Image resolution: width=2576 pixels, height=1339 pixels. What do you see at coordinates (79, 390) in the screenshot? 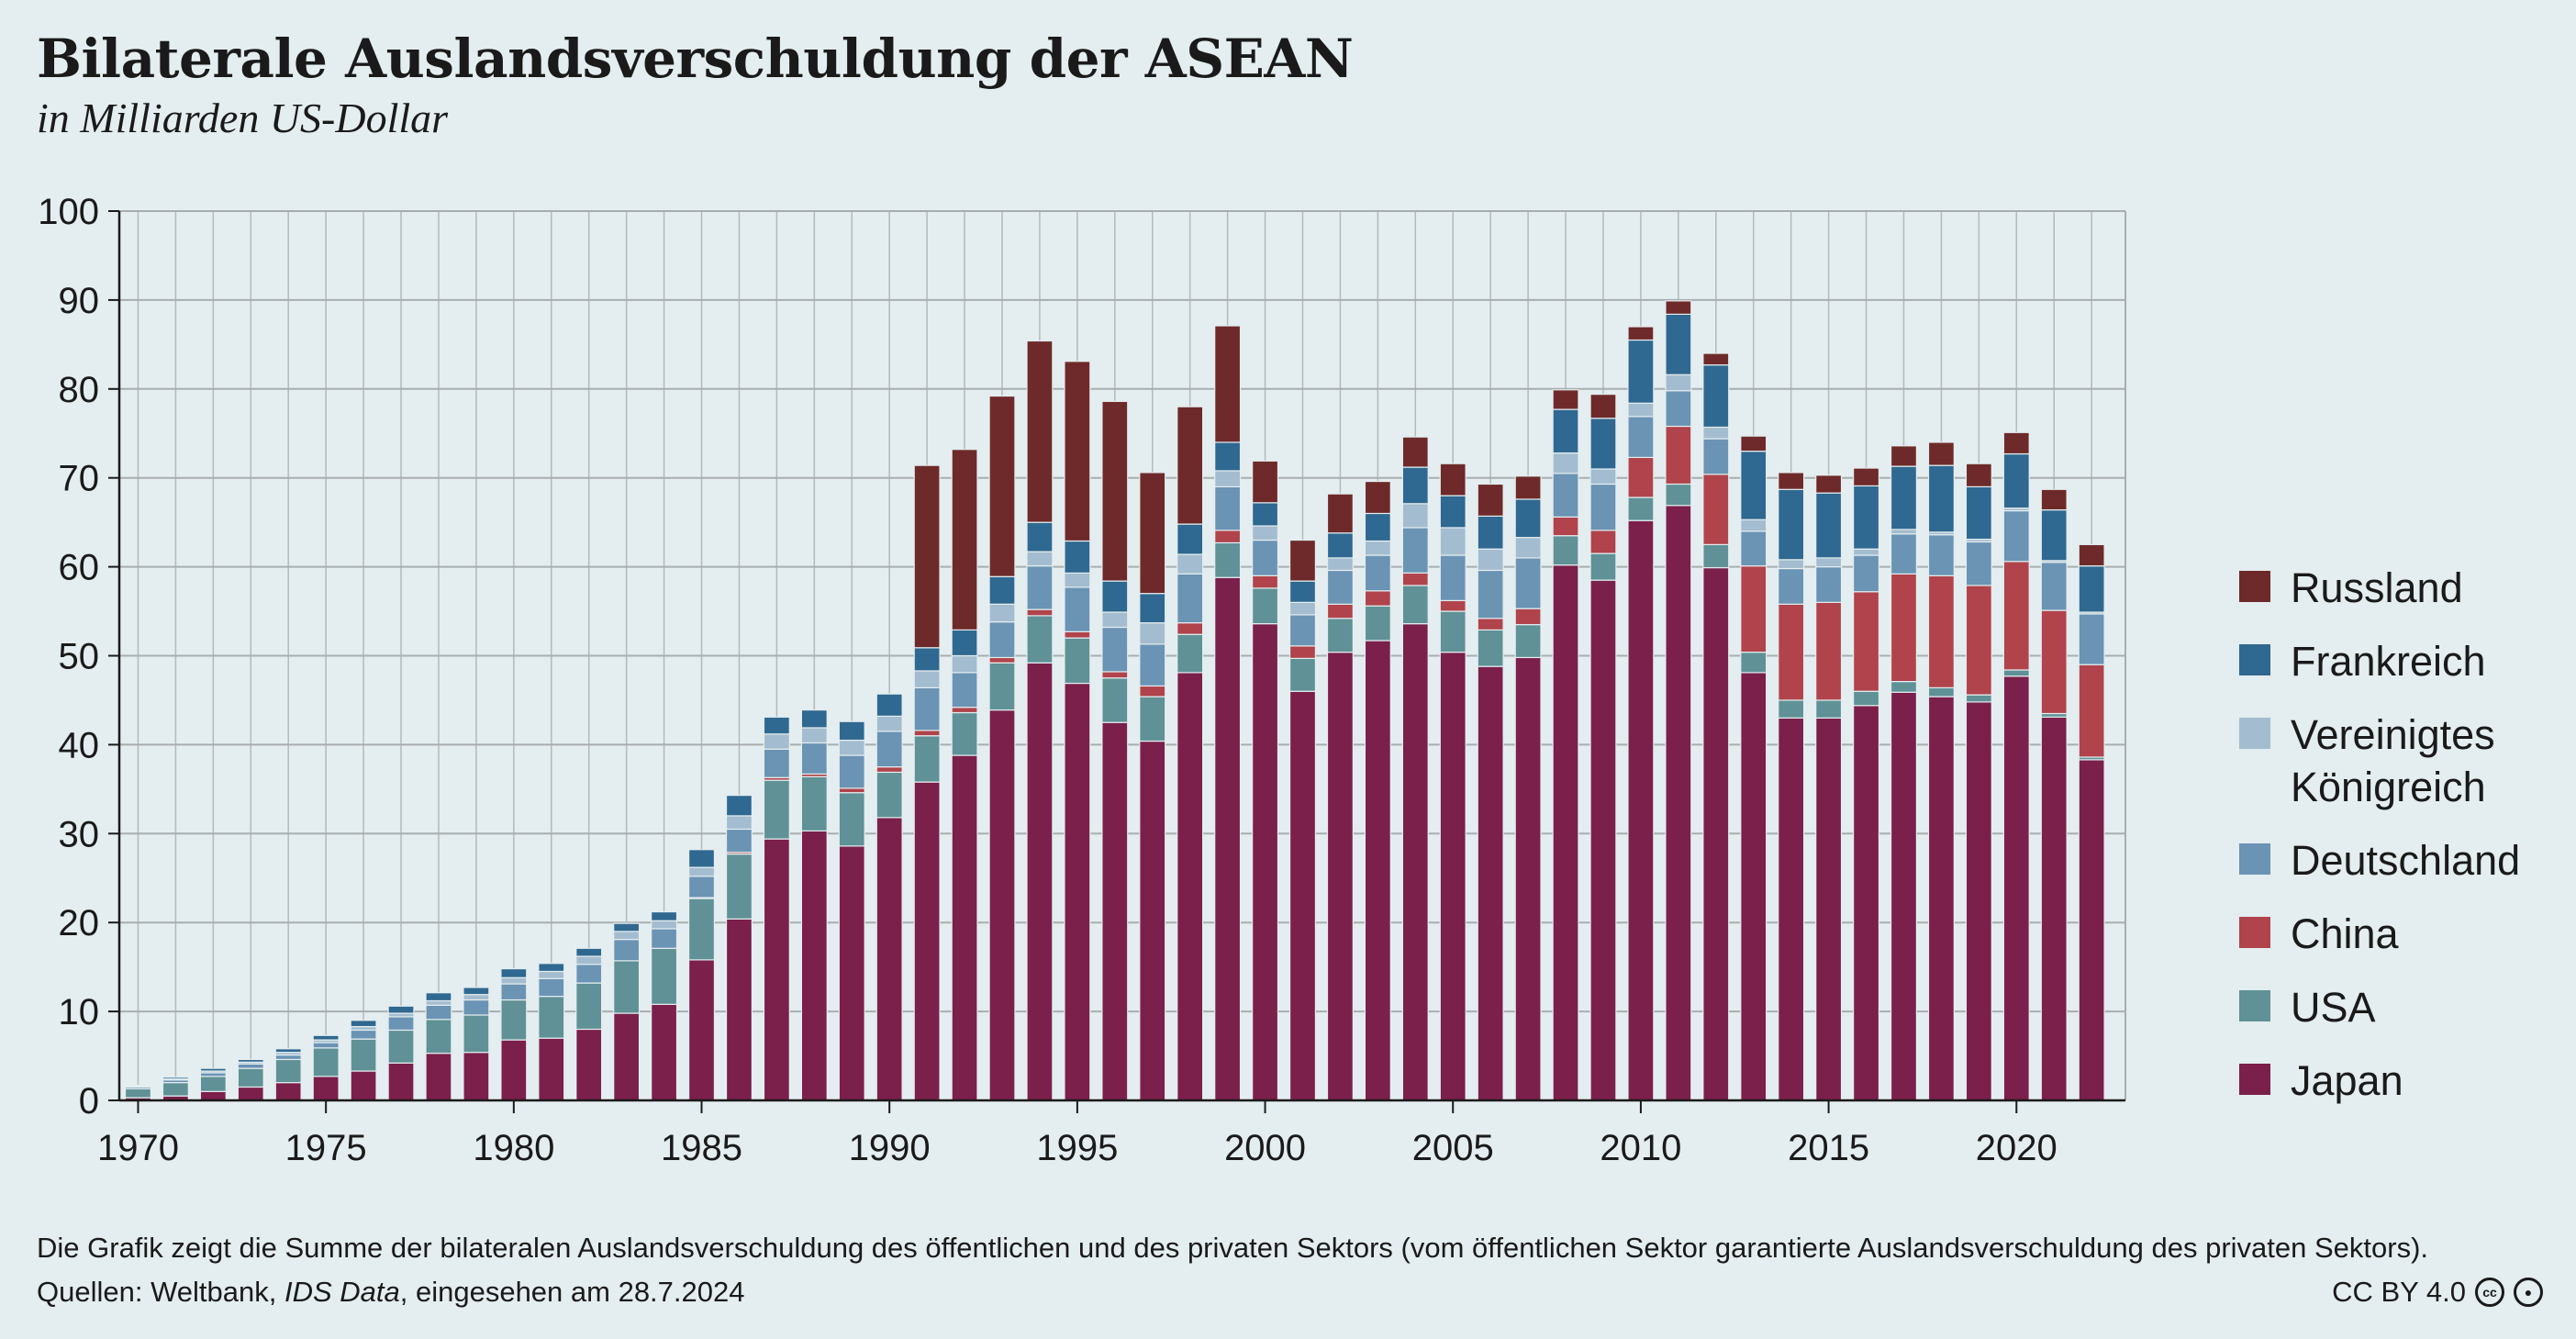
I see `y-tick-label: 80` at bounding box center [79, 390].